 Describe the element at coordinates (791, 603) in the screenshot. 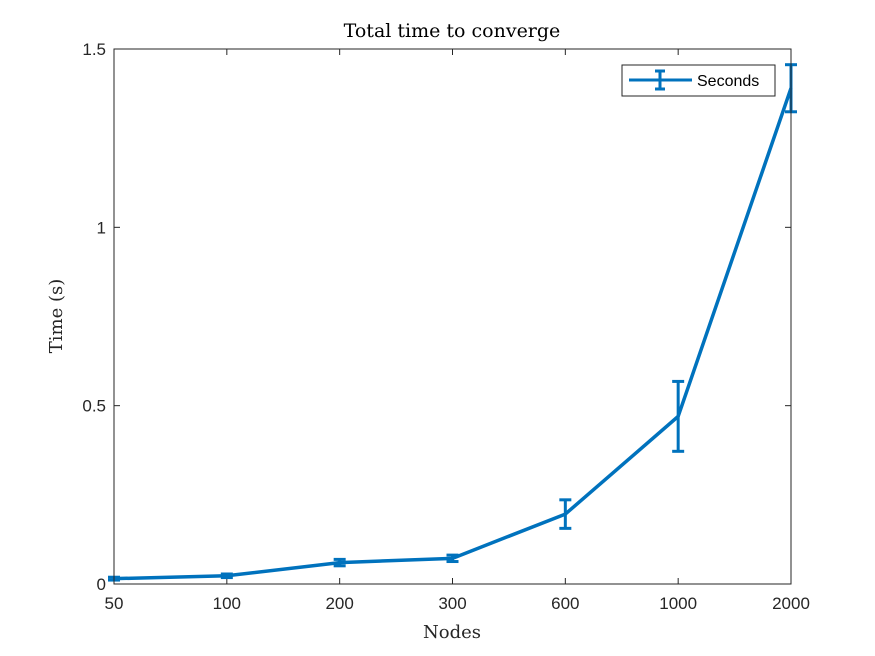

I see `x-tick-label: 2000` at that location.